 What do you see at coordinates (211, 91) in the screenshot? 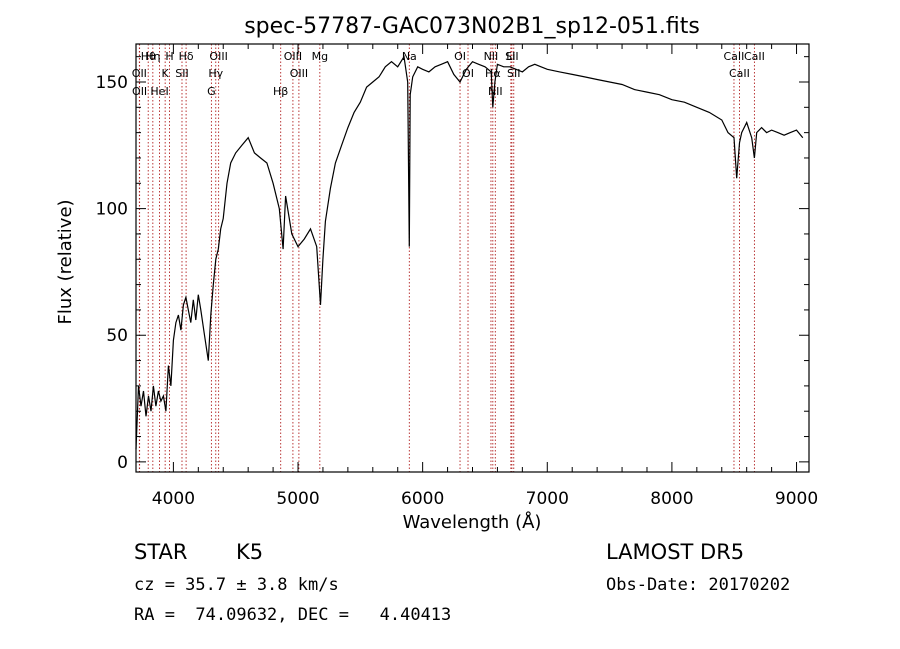
I see `spectral-line-label: G` at bounding box center [211, 91].